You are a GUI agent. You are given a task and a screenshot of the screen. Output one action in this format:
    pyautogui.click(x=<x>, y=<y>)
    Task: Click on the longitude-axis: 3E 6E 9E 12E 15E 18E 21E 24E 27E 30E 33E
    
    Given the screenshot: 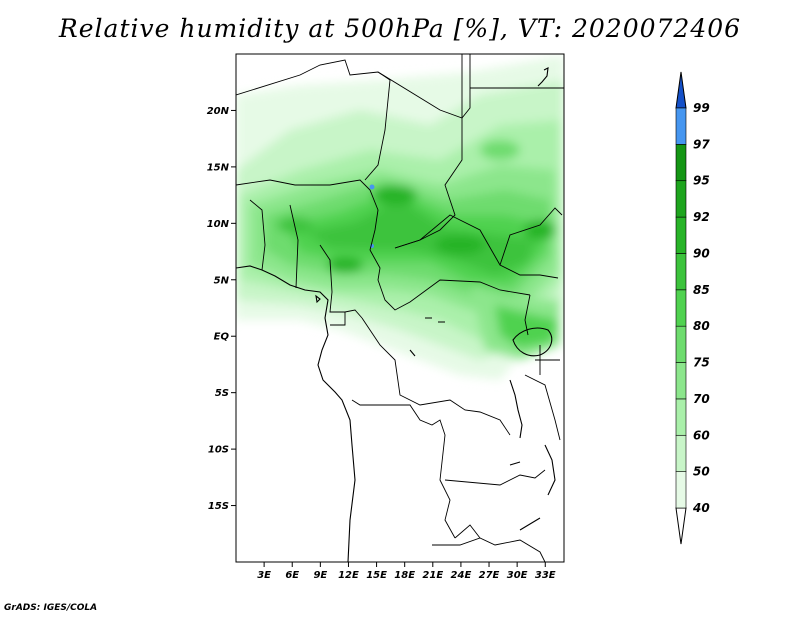 What is the action you would take?
    pyautogui.click(x=406, y=571)
    